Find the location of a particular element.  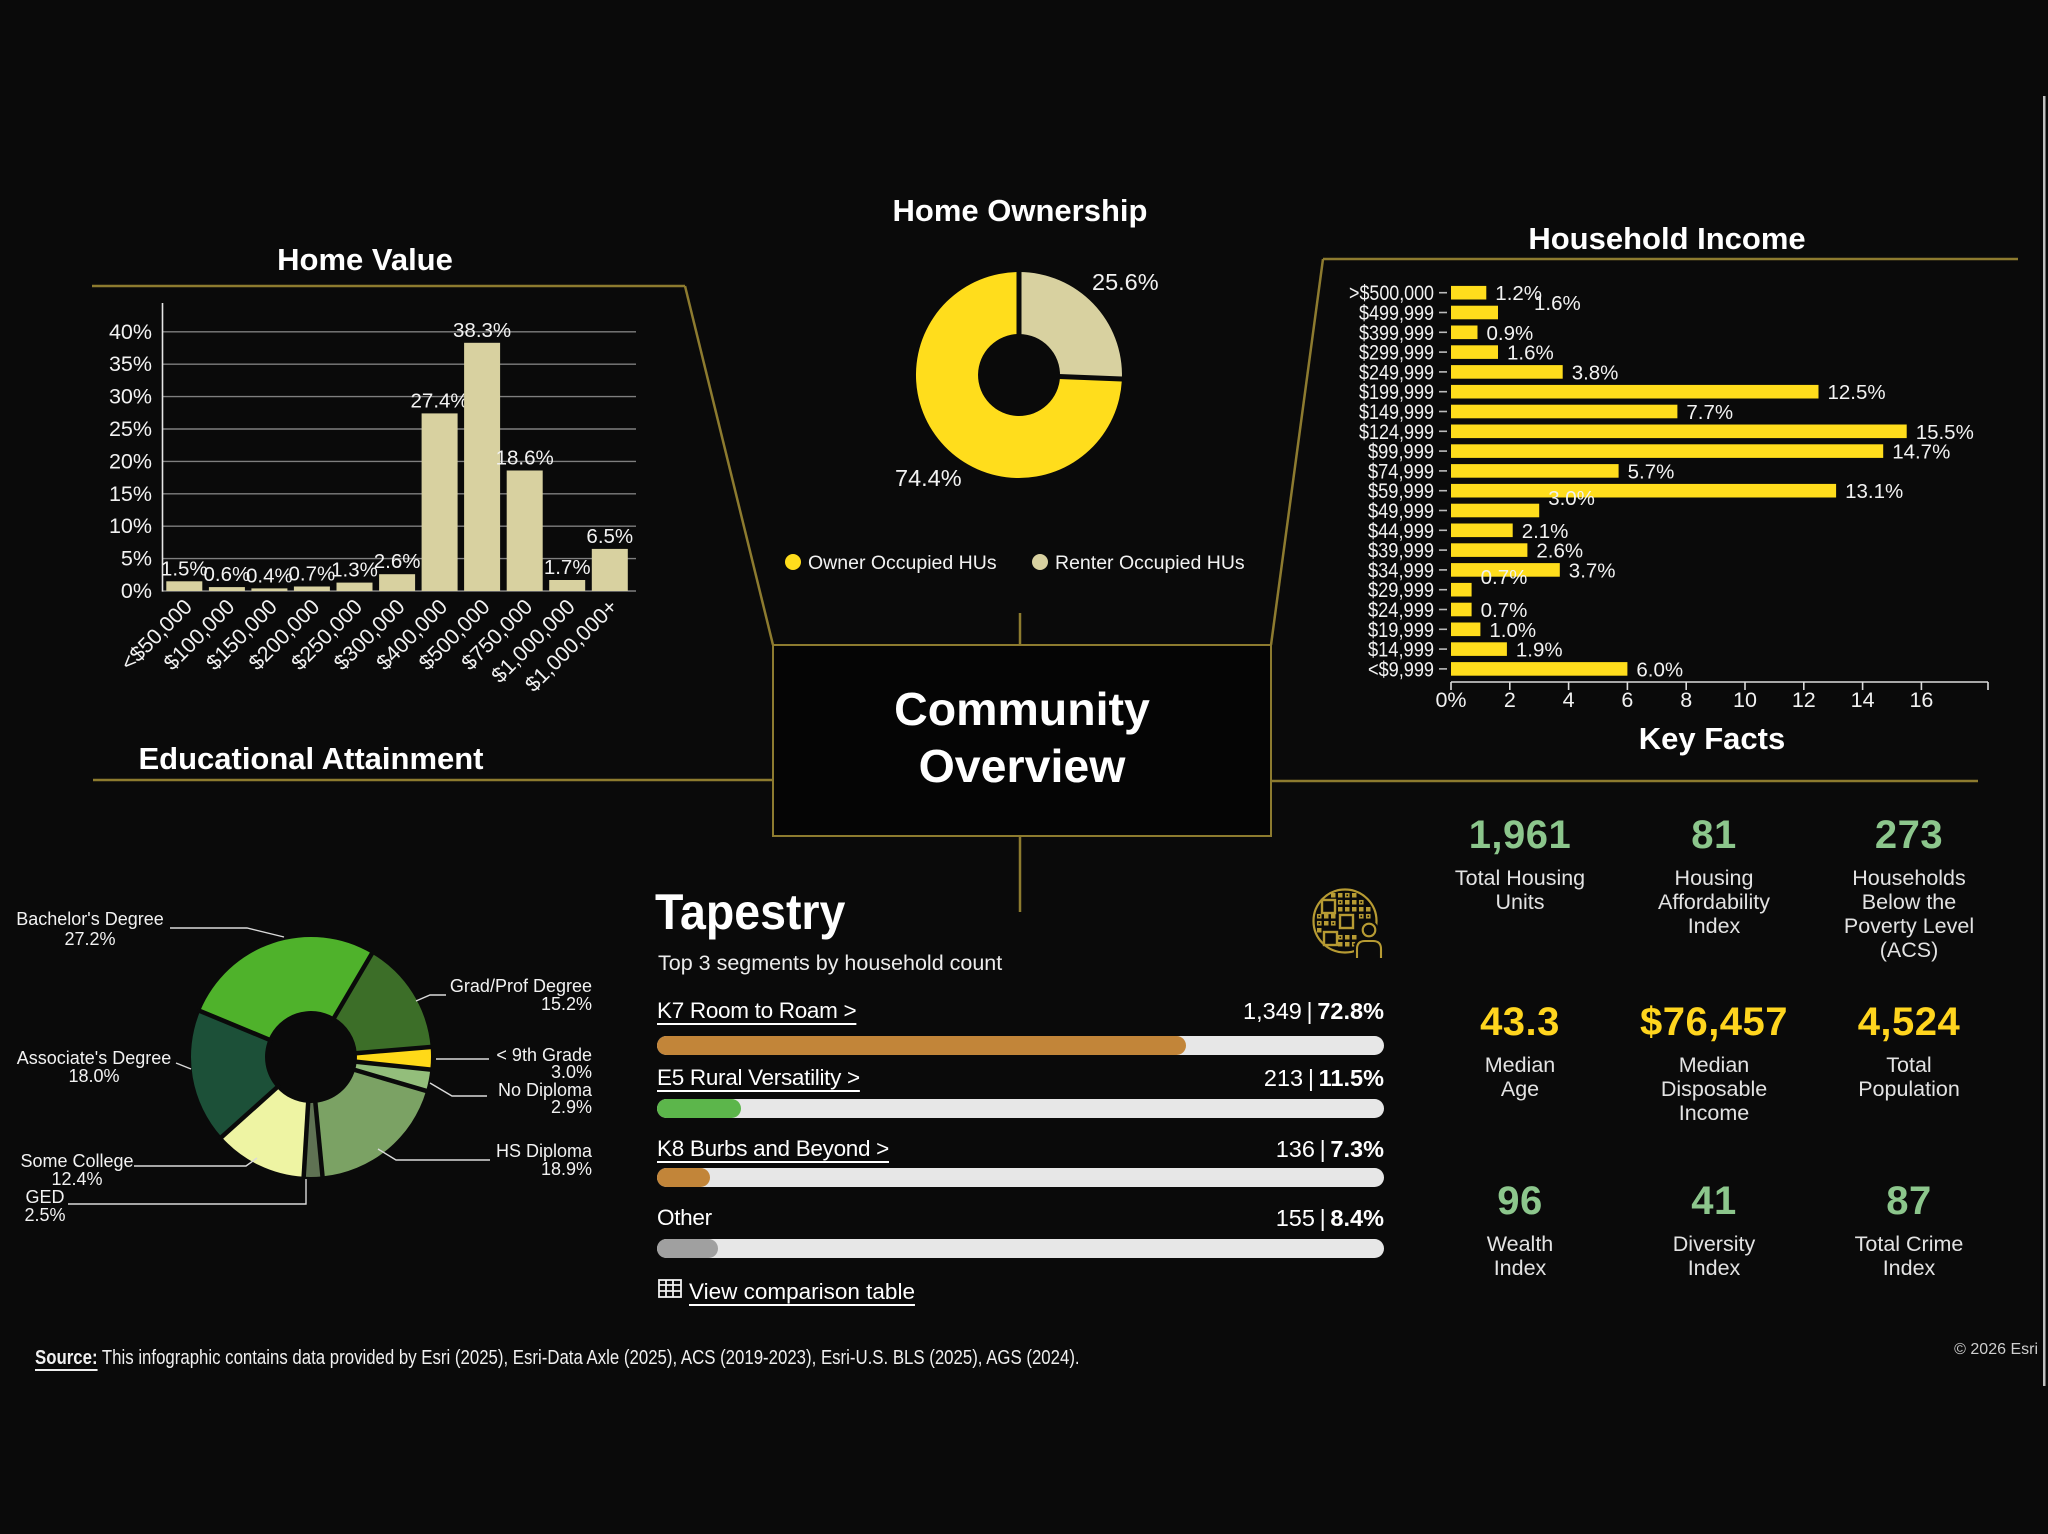

svg-text: 27.4% is located at coordinates (440, 400).